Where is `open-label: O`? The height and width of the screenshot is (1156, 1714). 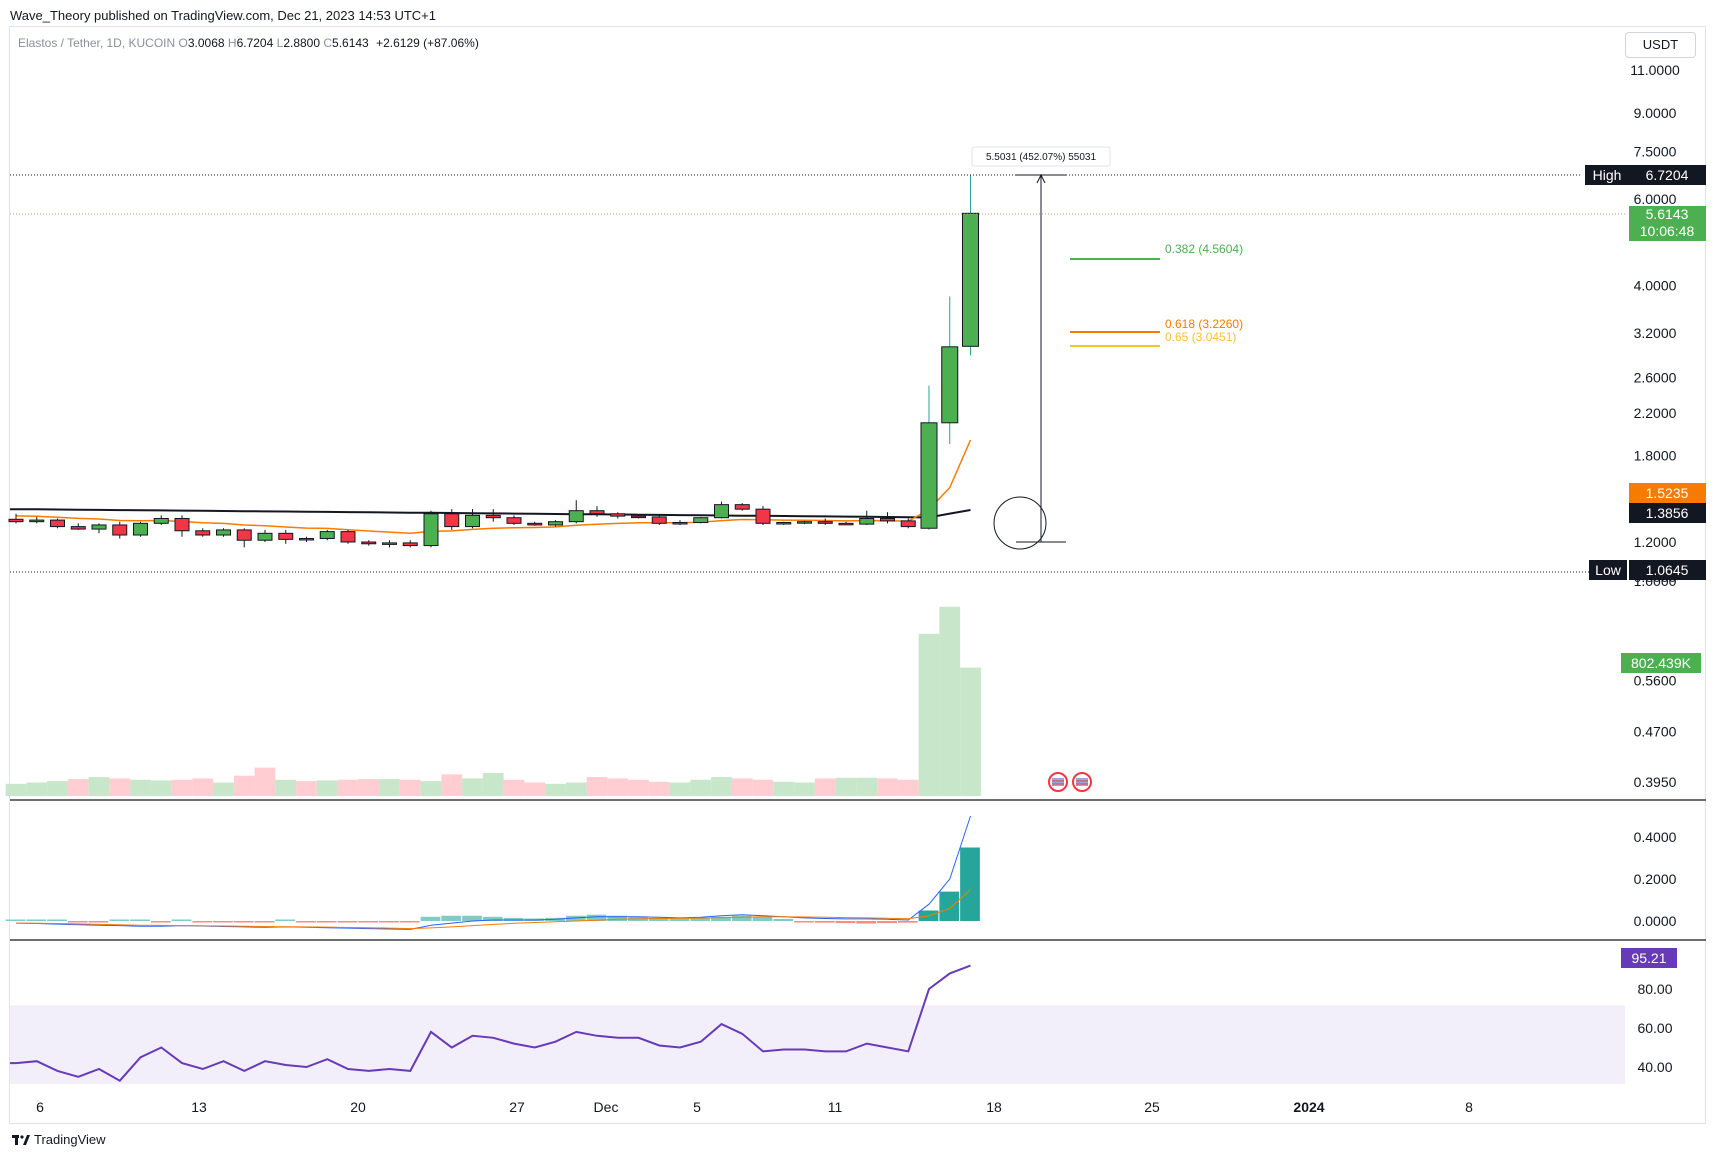 open-label: O is located at coordinates (183, 43).